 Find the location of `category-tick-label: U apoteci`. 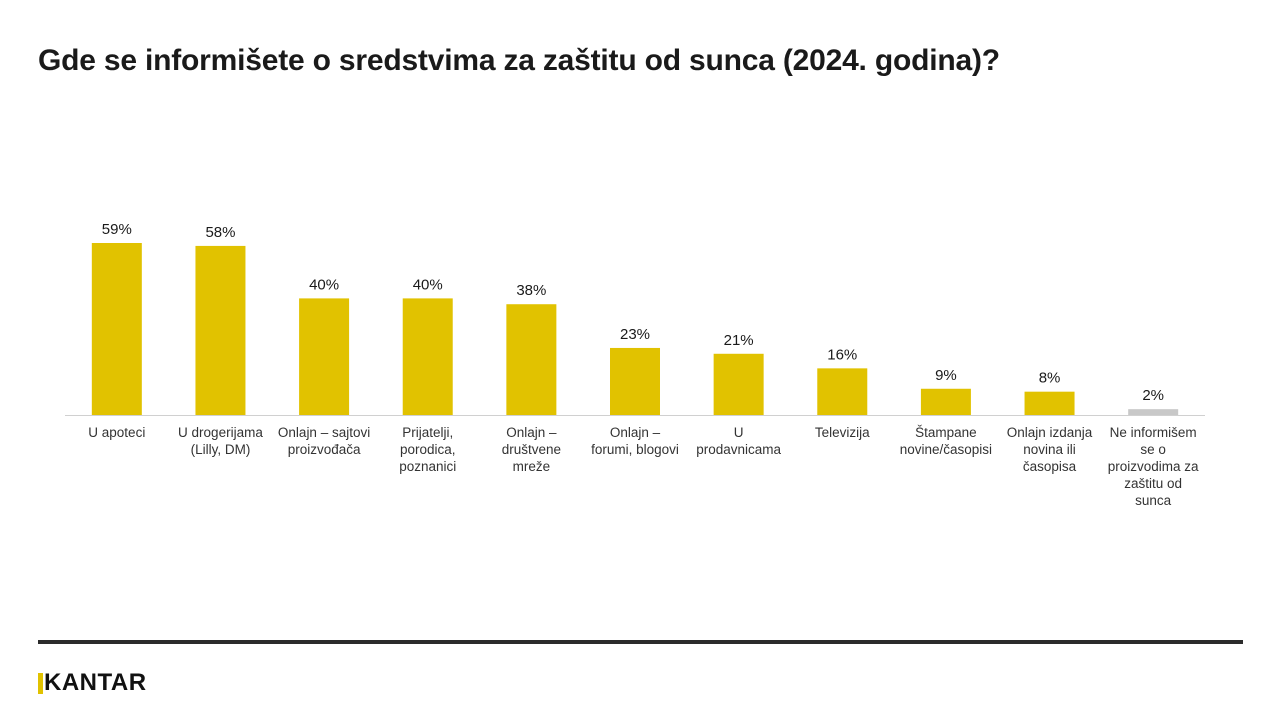

category-tick-label: U apoteci is located at coordinates (116, 432).